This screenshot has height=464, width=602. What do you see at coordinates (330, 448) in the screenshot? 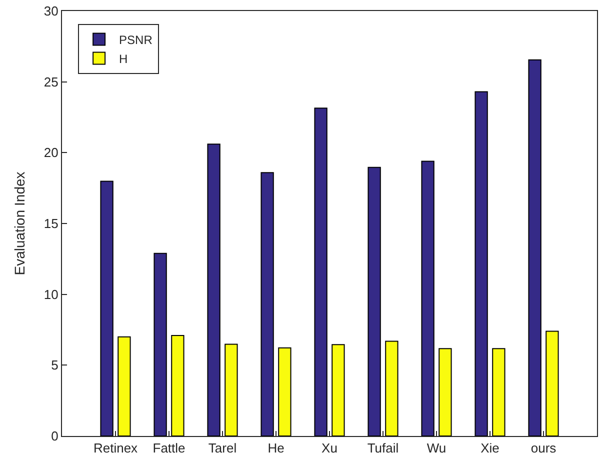
I see `x-tick-label: Xu` at bounding box center [330, 448].